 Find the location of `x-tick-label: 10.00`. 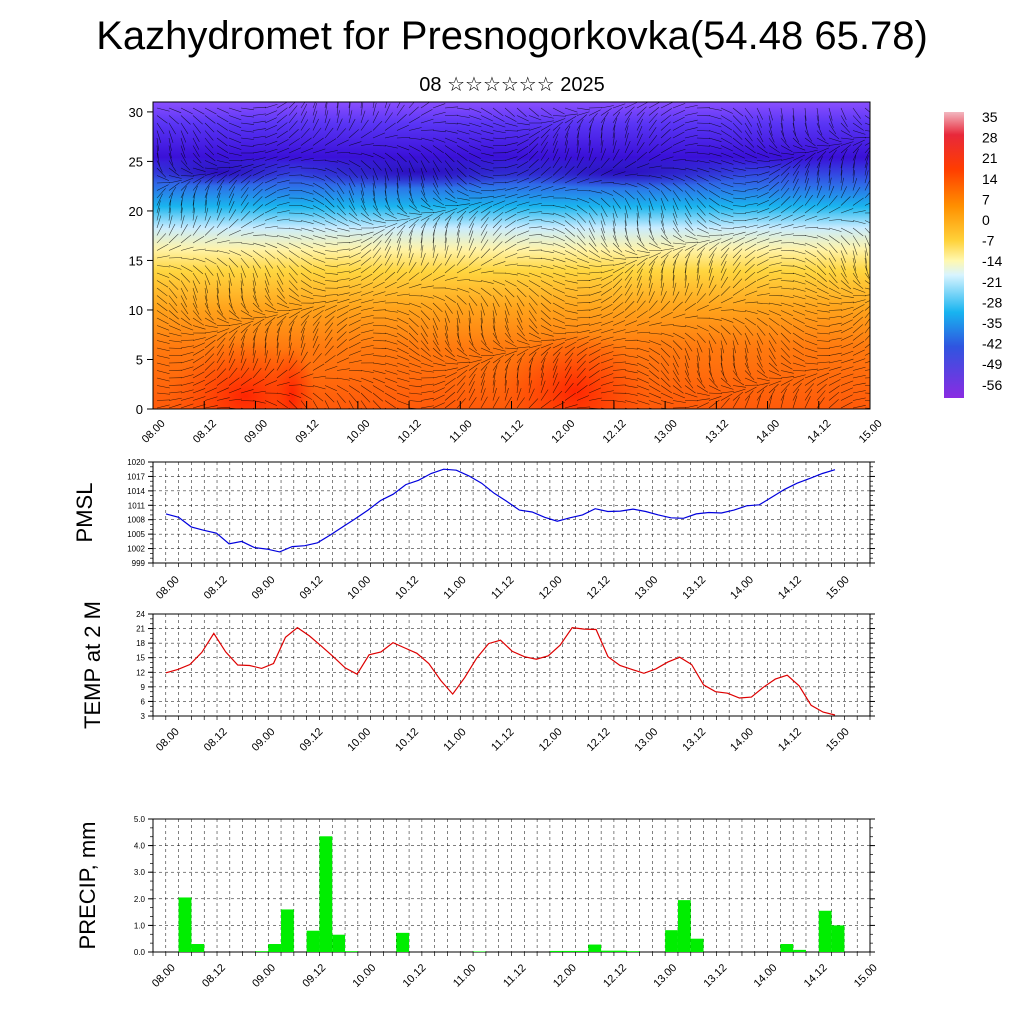

x-tick-label: 10.00 is located at coordinates (359, 588).